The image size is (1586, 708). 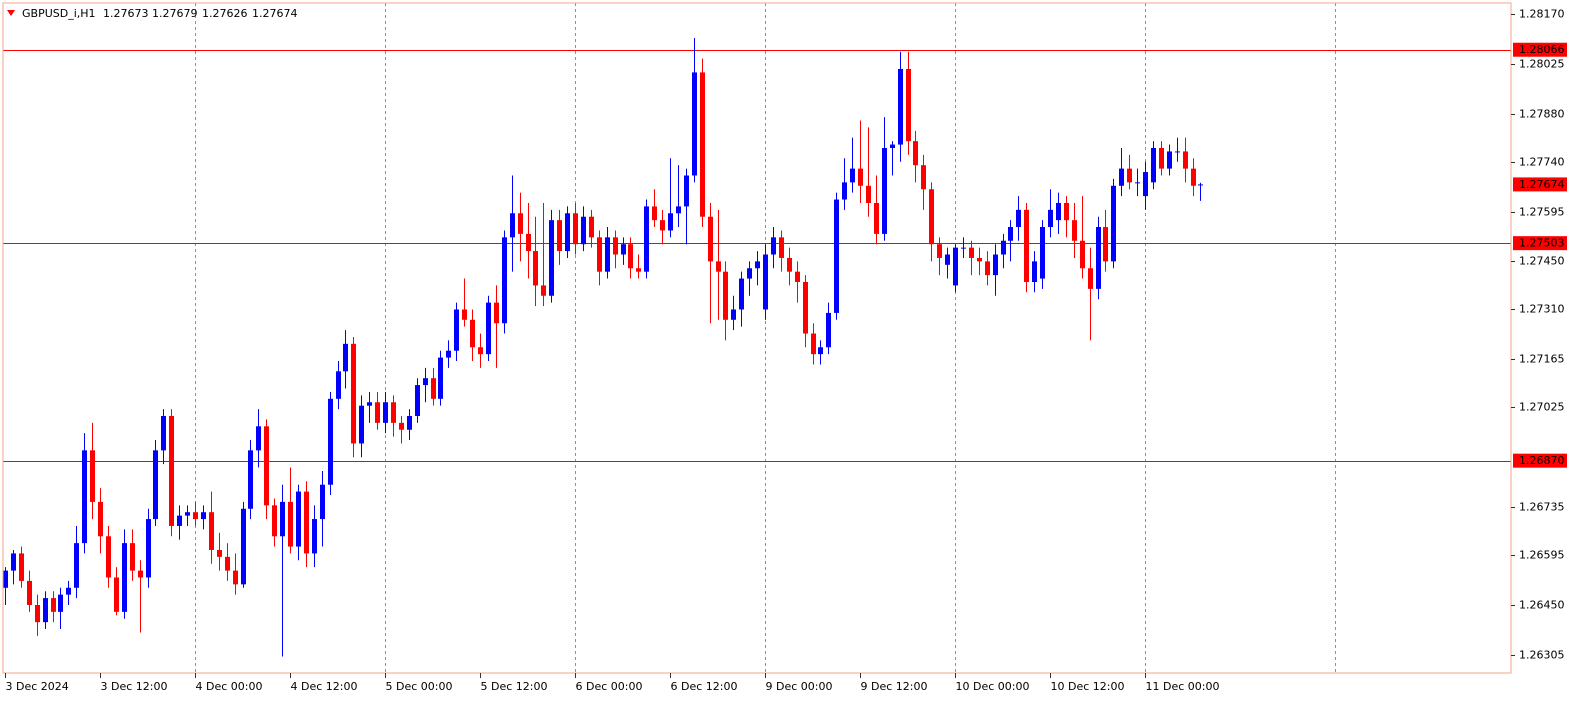 What do you see at coordinates (1542, 184) in the screenshot?
I see `current-price-label: 1.27674` at bounding box center [1542, 184].